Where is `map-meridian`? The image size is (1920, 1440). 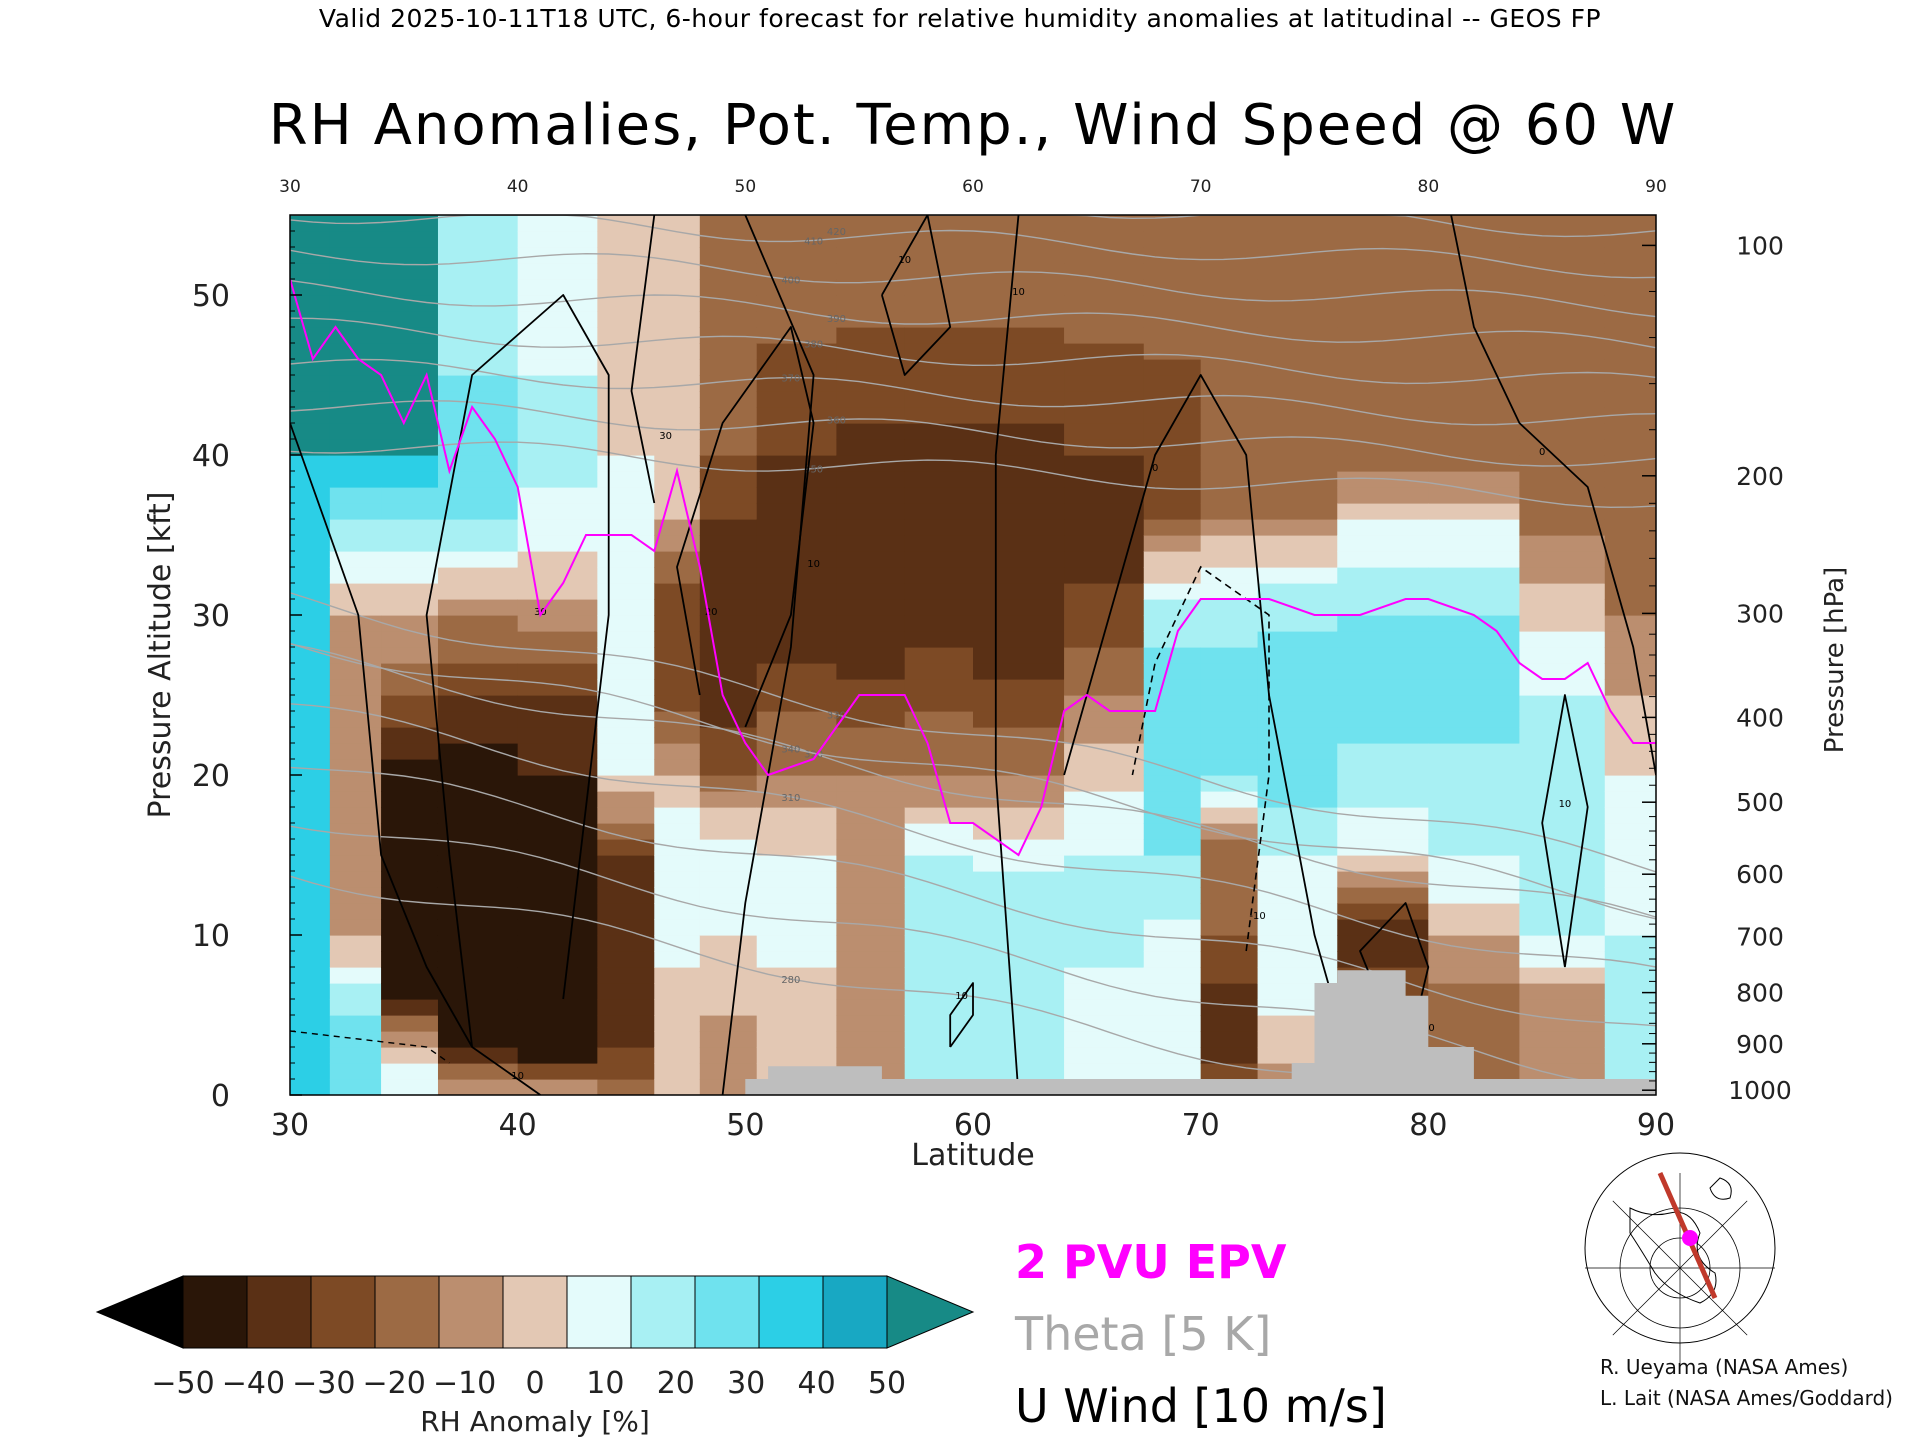 map-meridian is located at coordinates (1713, 1234).